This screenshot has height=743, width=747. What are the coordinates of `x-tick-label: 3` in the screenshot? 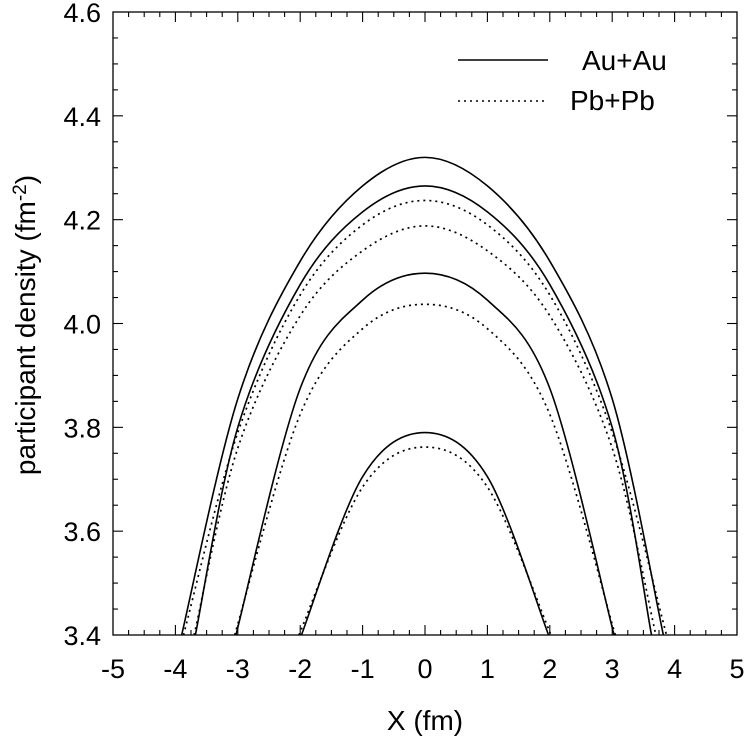 It's located at (612, 669).